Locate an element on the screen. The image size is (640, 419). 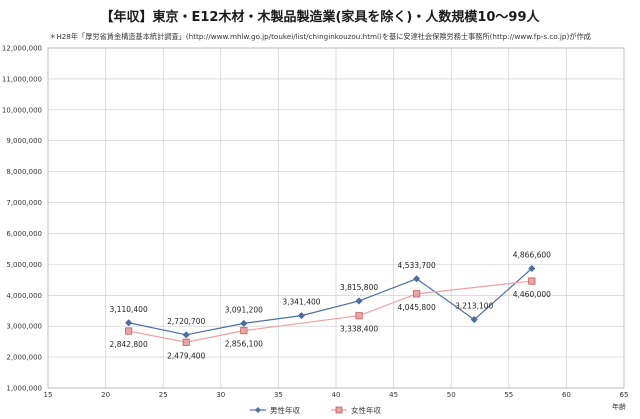
data-label-male: 4,533,700 is located at coordinates (417, 265).